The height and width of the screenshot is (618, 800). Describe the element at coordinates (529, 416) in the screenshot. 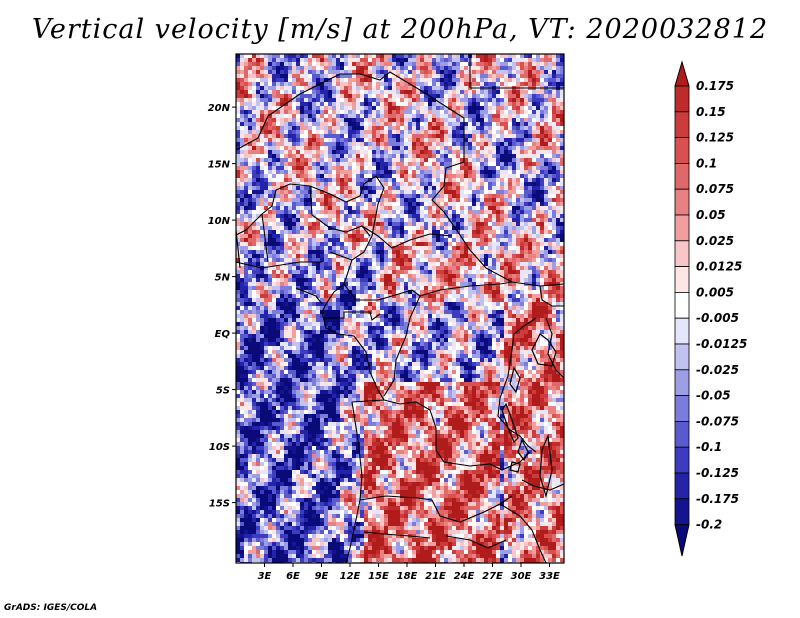

I see `lake-outlines` at that location.